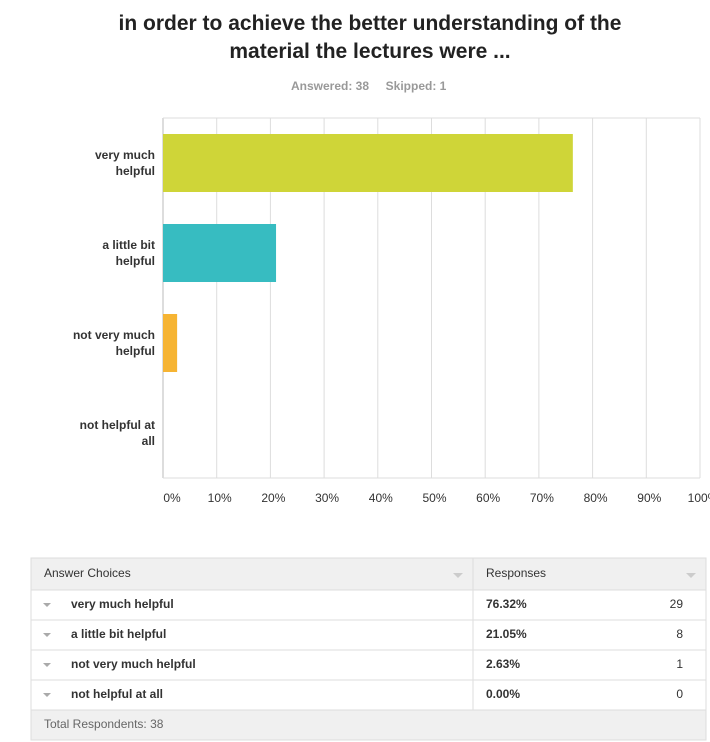  What do you see at coordinates (133, 664) in the screenshot?
I see `choice: not very much helpful` at bounding box center [133, 664].